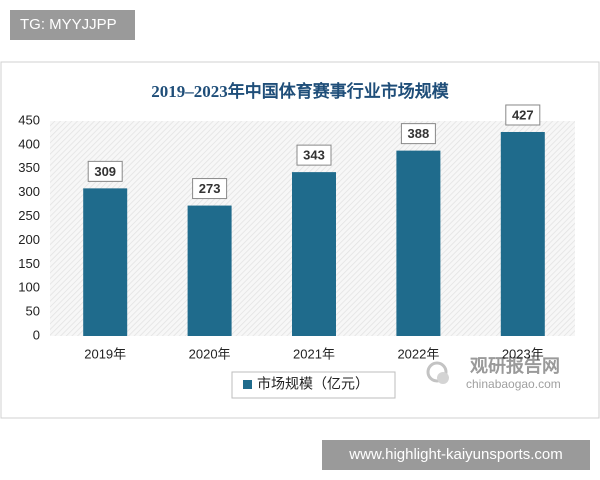 The height and width of the screenshot is (480, 600). What do you see at coordinates (36, 334) in the screenshot?
I see `y-tick-label: 0` at bounding box center [36, 334].